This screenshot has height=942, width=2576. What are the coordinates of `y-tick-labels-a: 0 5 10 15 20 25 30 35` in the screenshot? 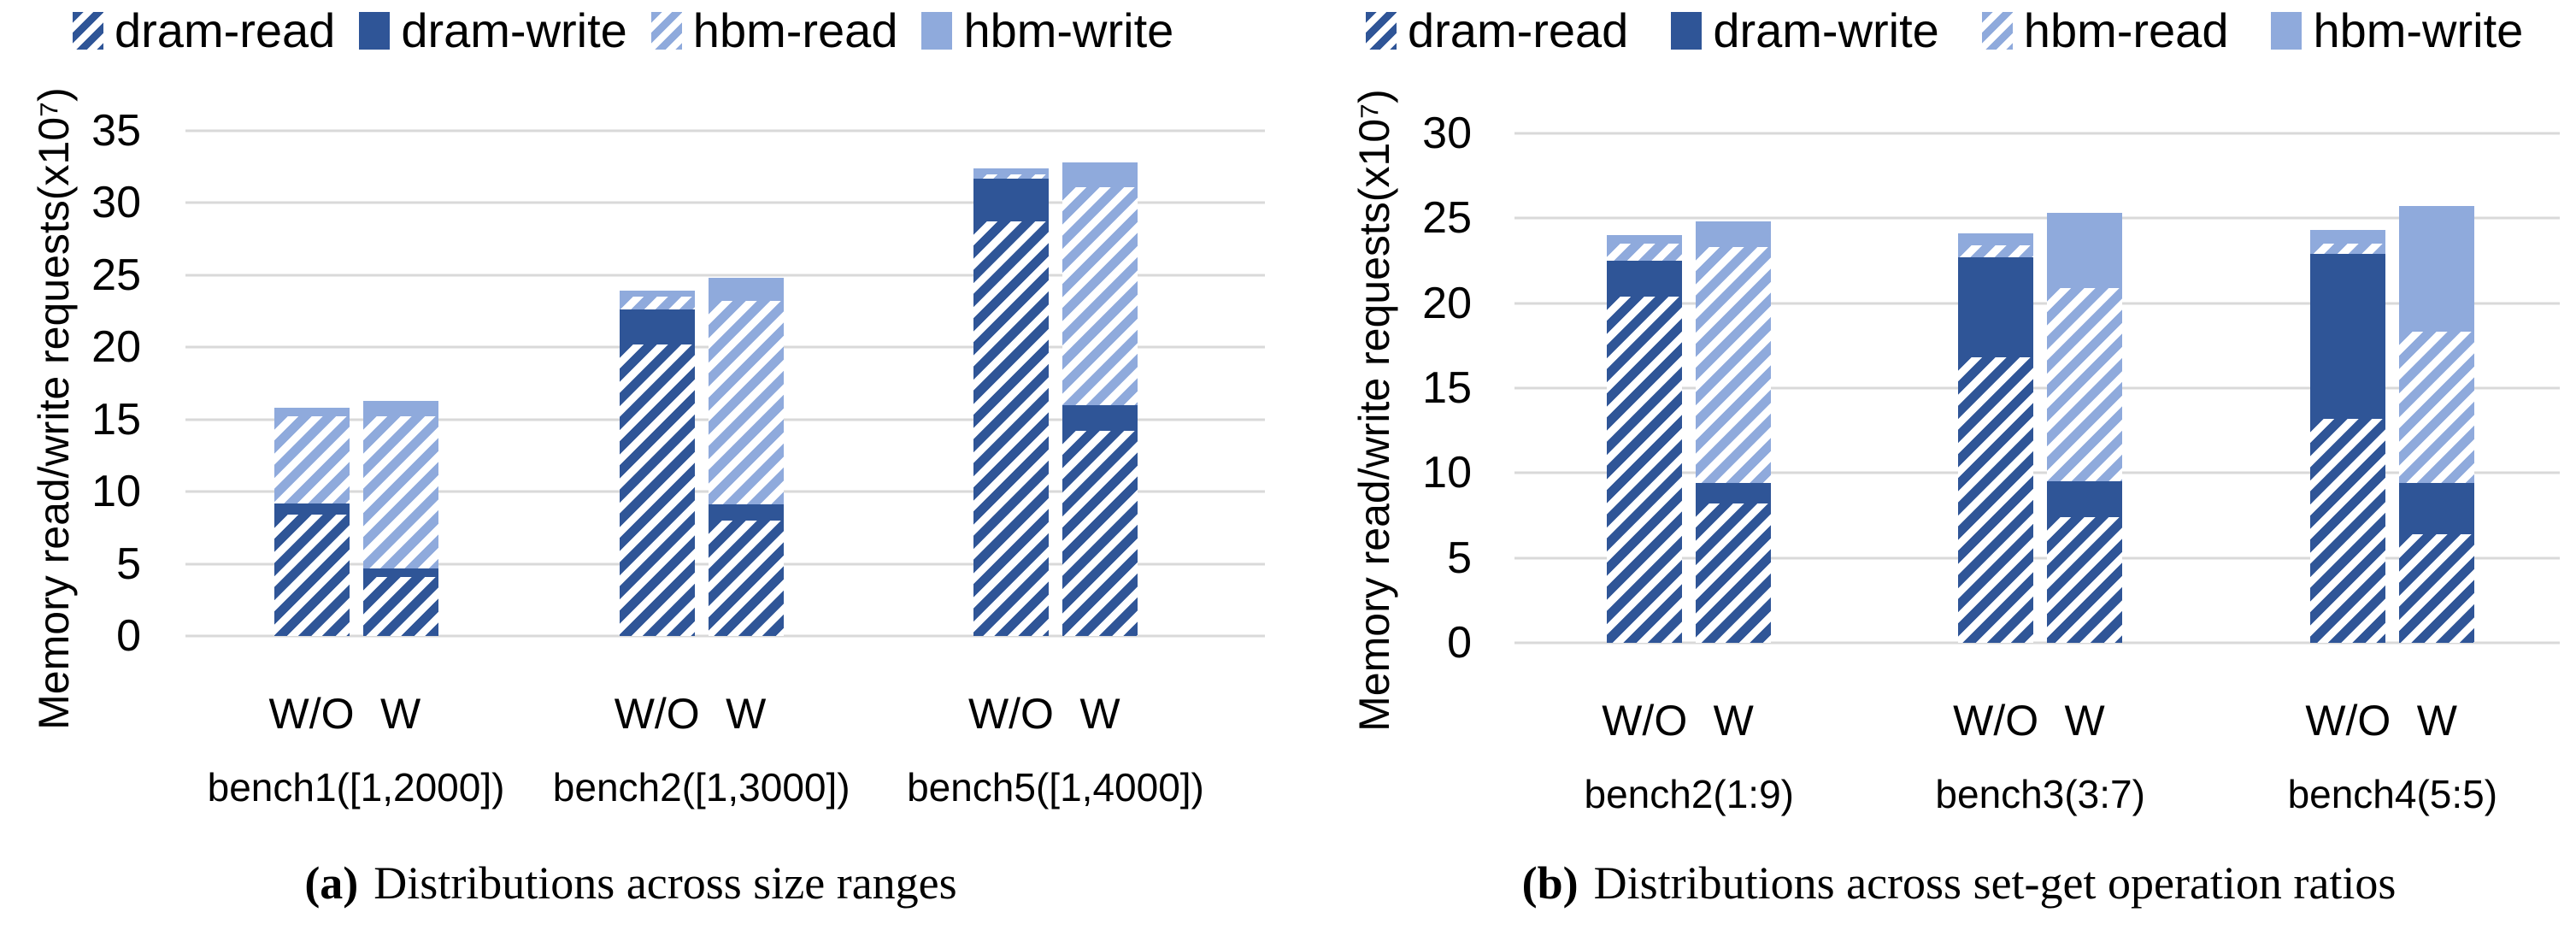 It's located at (95, 383).